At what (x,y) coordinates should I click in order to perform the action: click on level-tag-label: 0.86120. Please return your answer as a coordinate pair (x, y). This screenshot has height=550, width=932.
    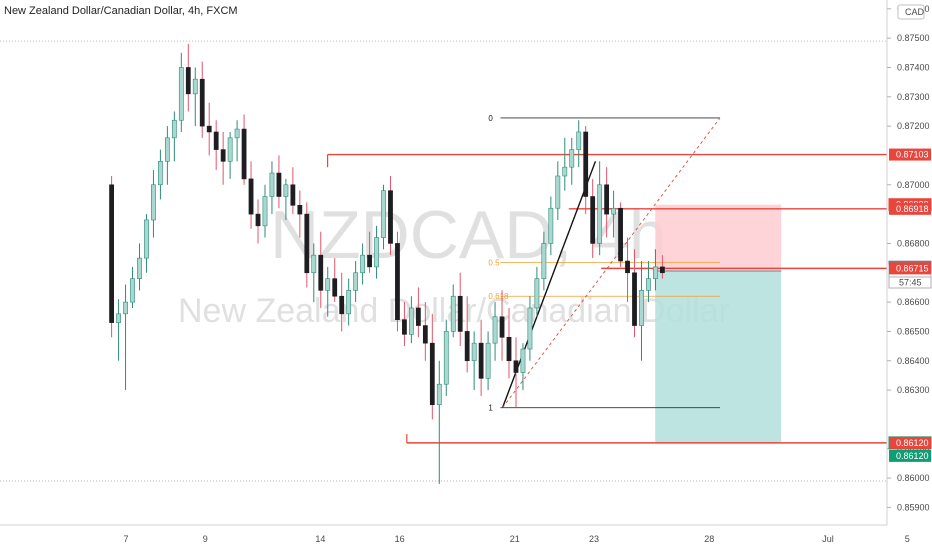
    Looking at the image, I should click on (912, 443).